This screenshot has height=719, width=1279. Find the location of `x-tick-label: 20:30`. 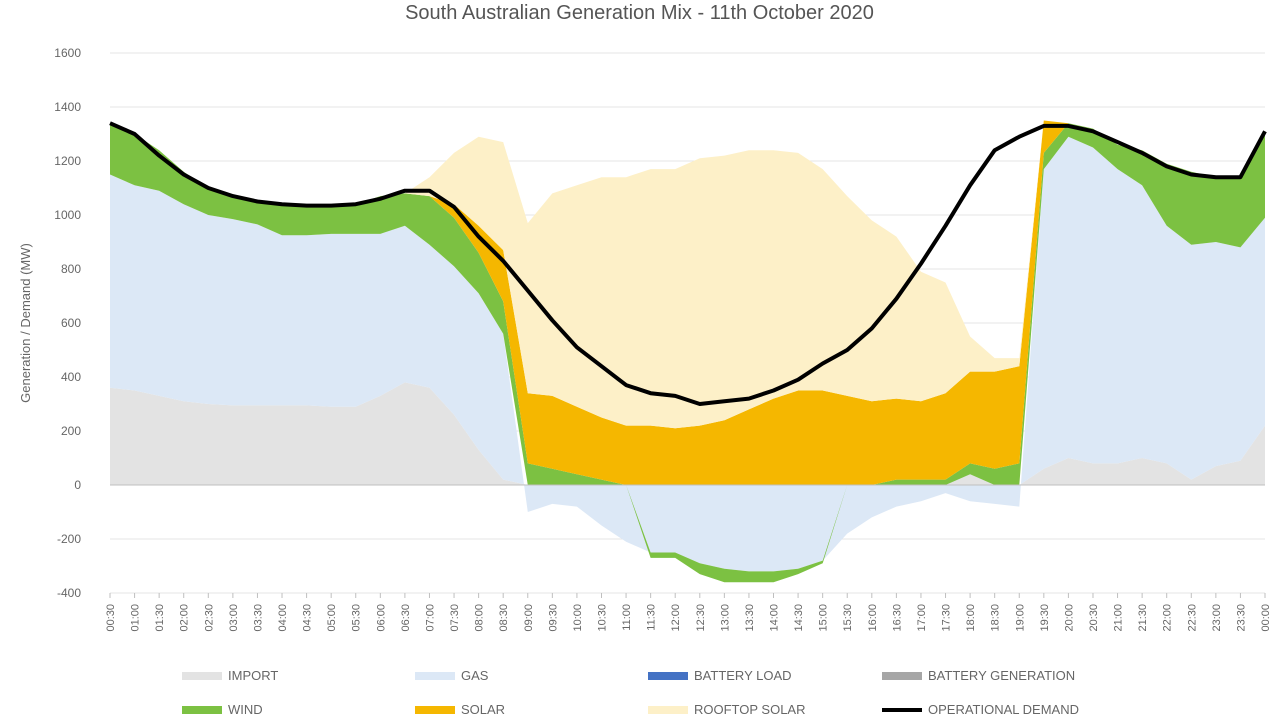

x-tick-label: 20:30 is located at coordinates (1094, 618).